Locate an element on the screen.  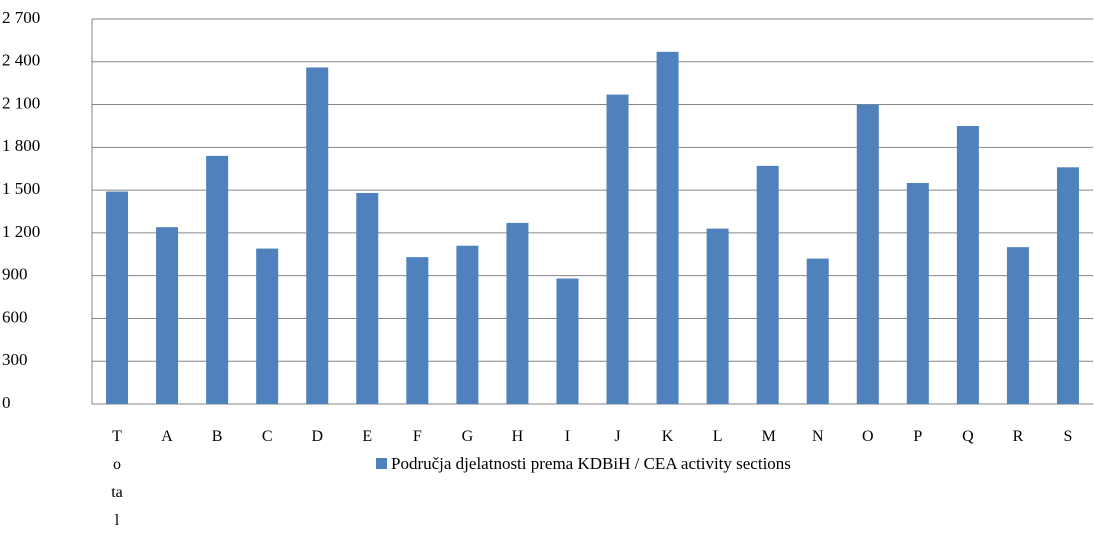
x-tick-label: E is located at coordinates (367, 436).